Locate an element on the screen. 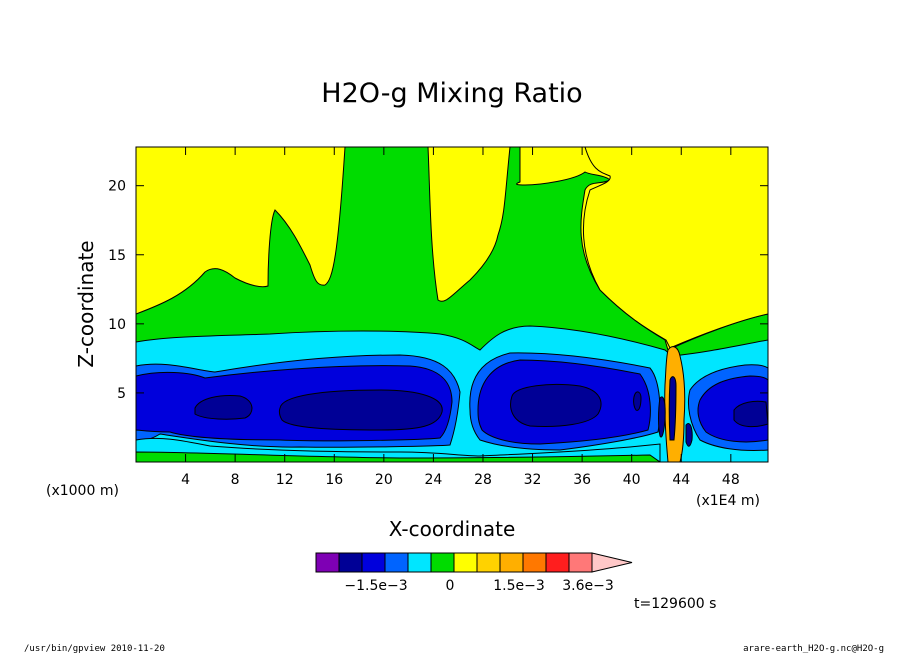  colorbar-label: 0 is located at coordinates (450, 586).